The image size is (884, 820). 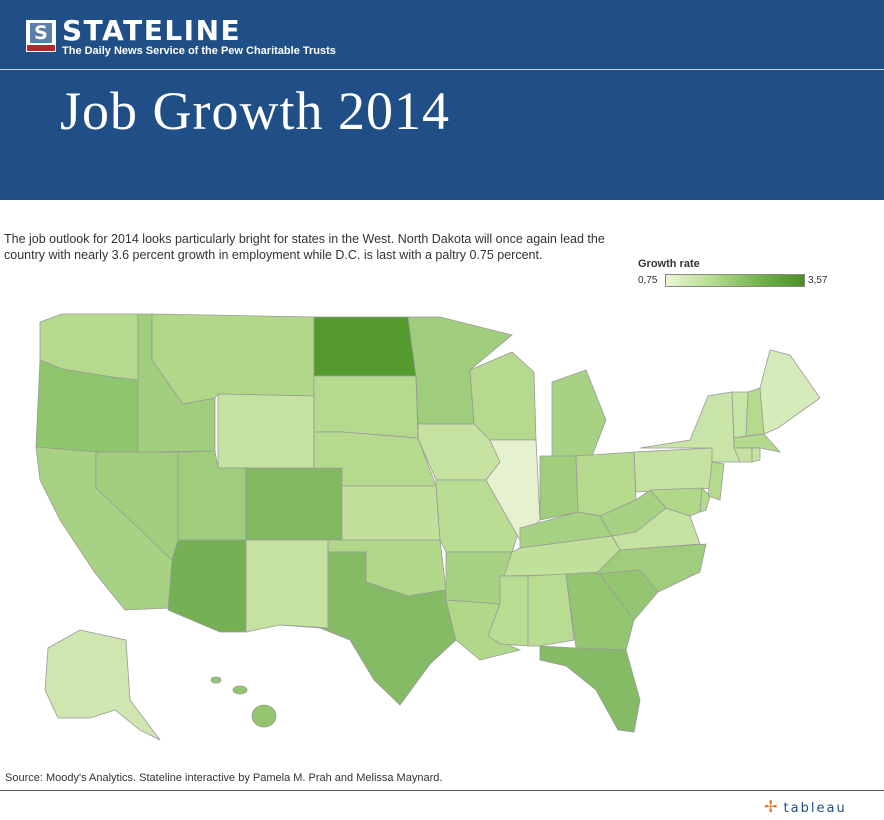 What do you see at coordinates (740, 415) in the screenshot?
I see `state-vermont` at bounding box center [740, 415].